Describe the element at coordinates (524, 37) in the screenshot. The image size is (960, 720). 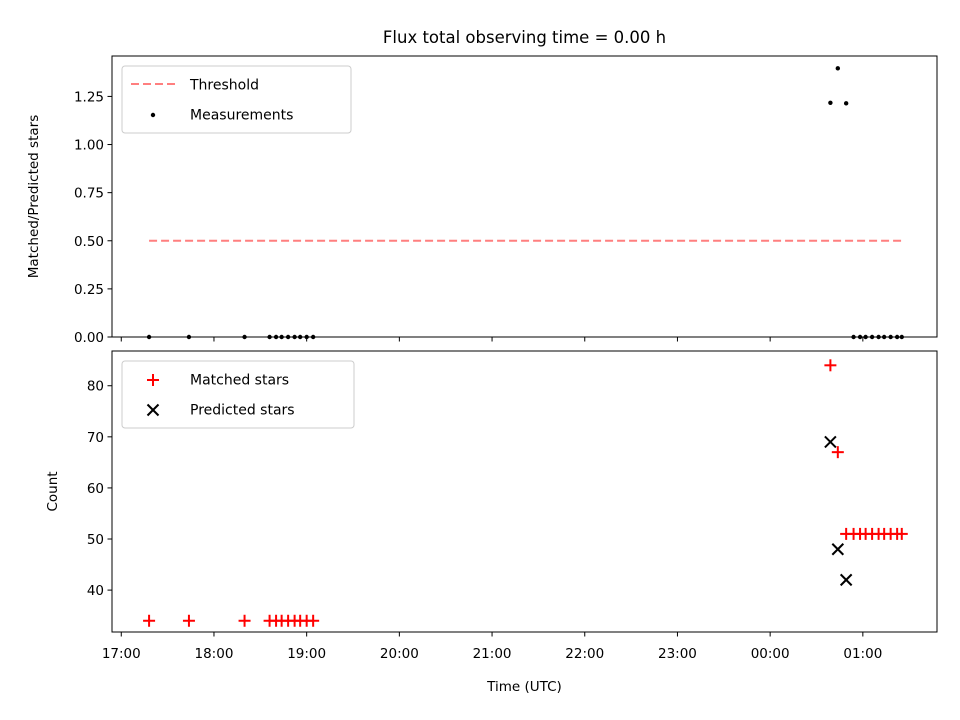
I see `chart-title: Flux total observing time = 0.00 h` at that location.